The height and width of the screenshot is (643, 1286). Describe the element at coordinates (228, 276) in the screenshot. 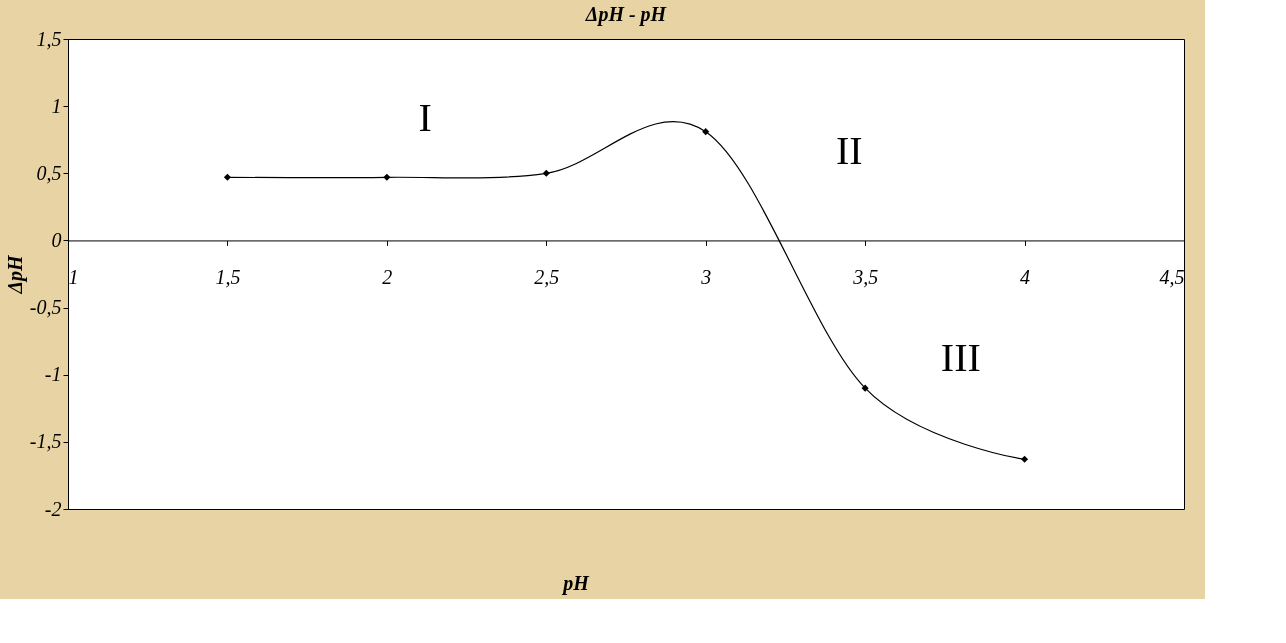

I see `x-tick-label: 1,5` at that location.